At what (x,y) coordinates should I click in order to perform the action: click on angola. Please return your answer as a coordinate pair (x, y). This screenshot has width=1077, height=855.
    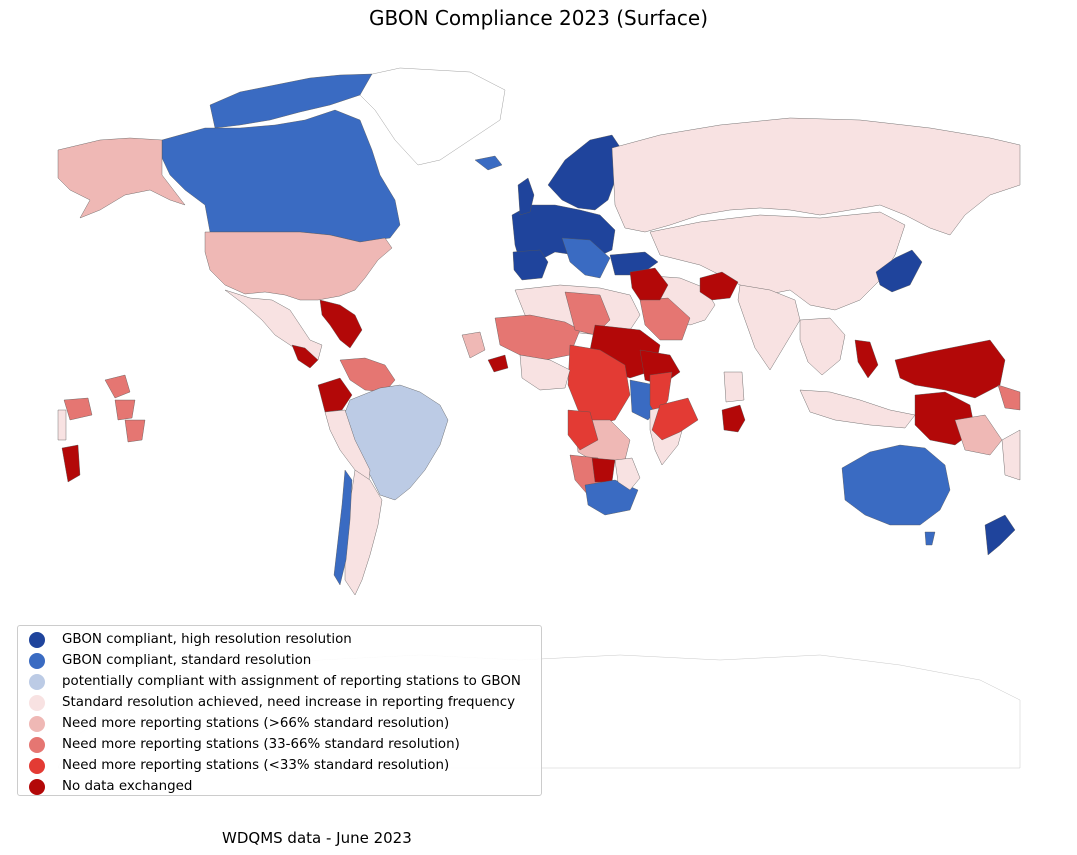
    Looking at the image, I should click on (583, 430).